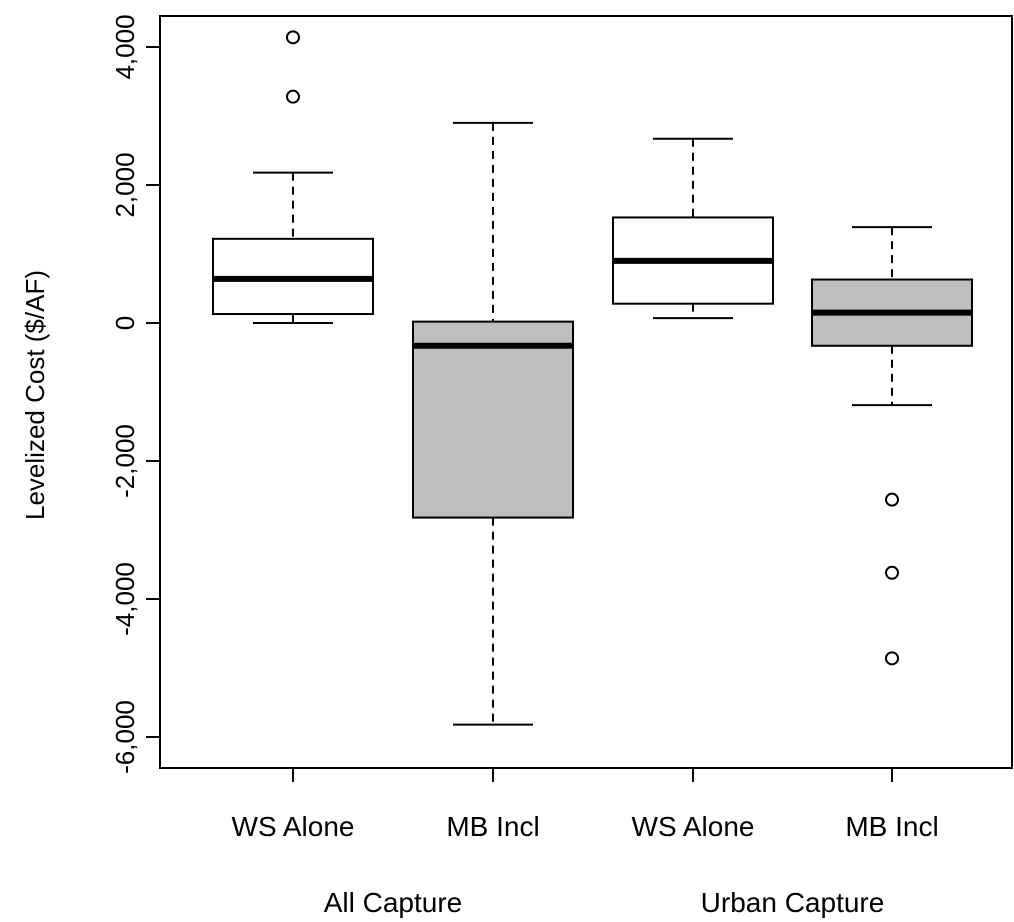  Describe the element at coordinates (793, 902) in the screenshot. I see `group-label: Urban Capture` at that location.